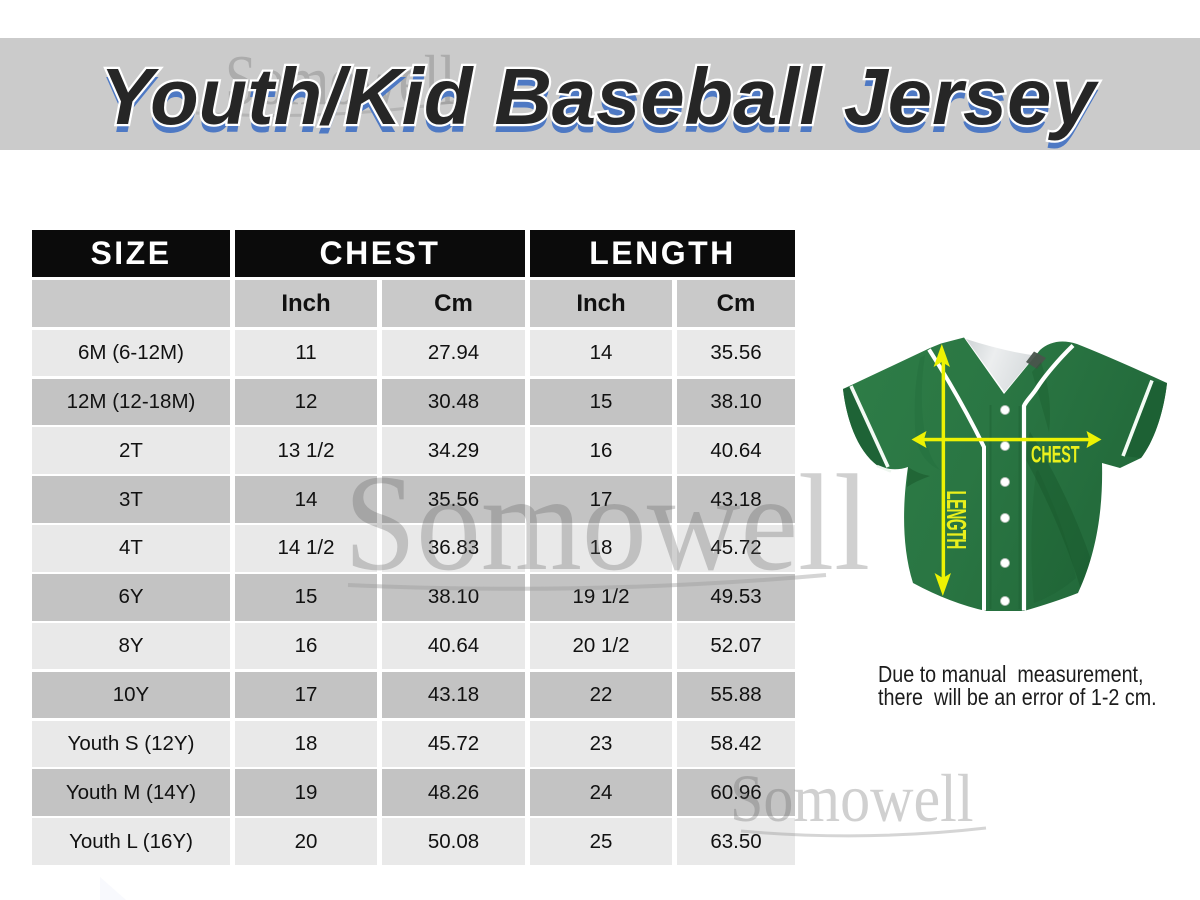  What do you see at coordinates (956, 520) in the screenshot?
I see `svg-text: LENGTH` at bounding box center [956, 520].